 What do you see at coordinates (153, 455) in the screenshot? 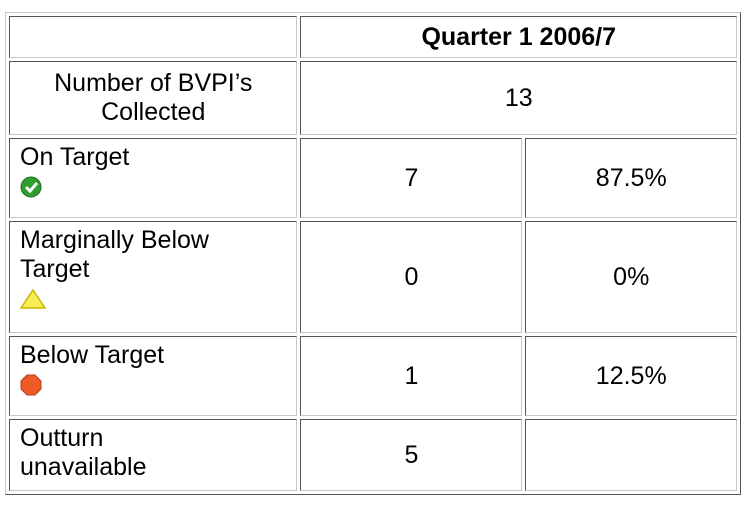
I see `row-label: Outturn unavailable` at bounding box center [153, 455].